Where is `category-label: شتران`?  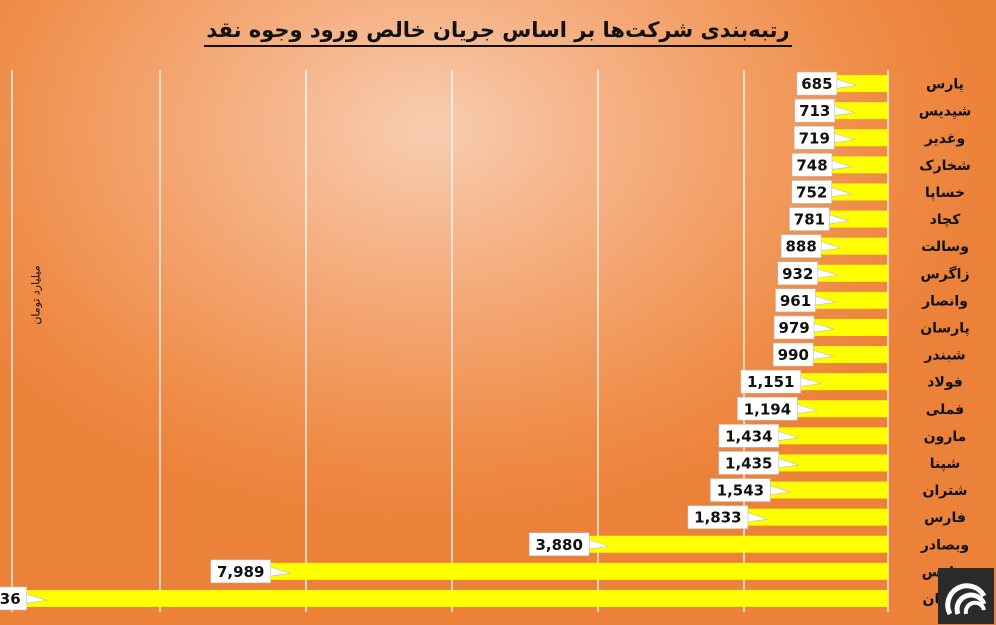
category-label: شتران is located at coordinates (945, 491).